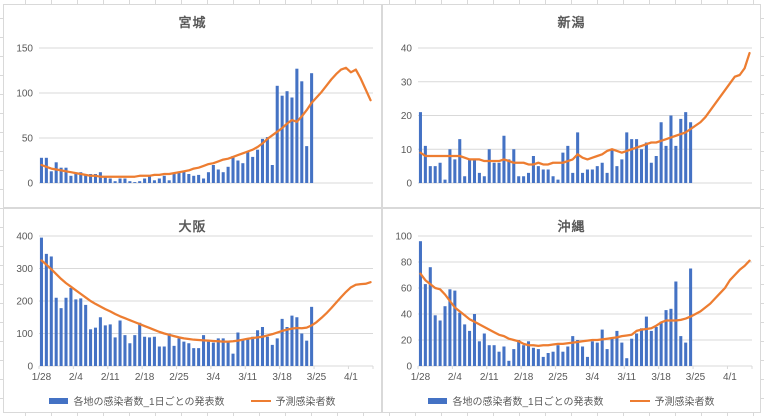 The height and width of the screenshot is (416, 764). What do you see at coordinates (489, 377) in the screenshot?
I see `x-tick-label: 2/11` at bounding box center [489, 377].